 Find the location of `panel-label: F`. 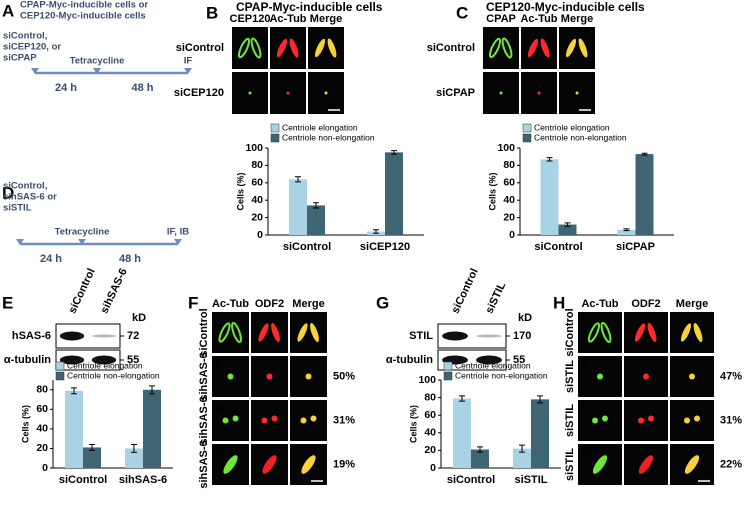

panel-label: F is located at coordinates (193, 302).